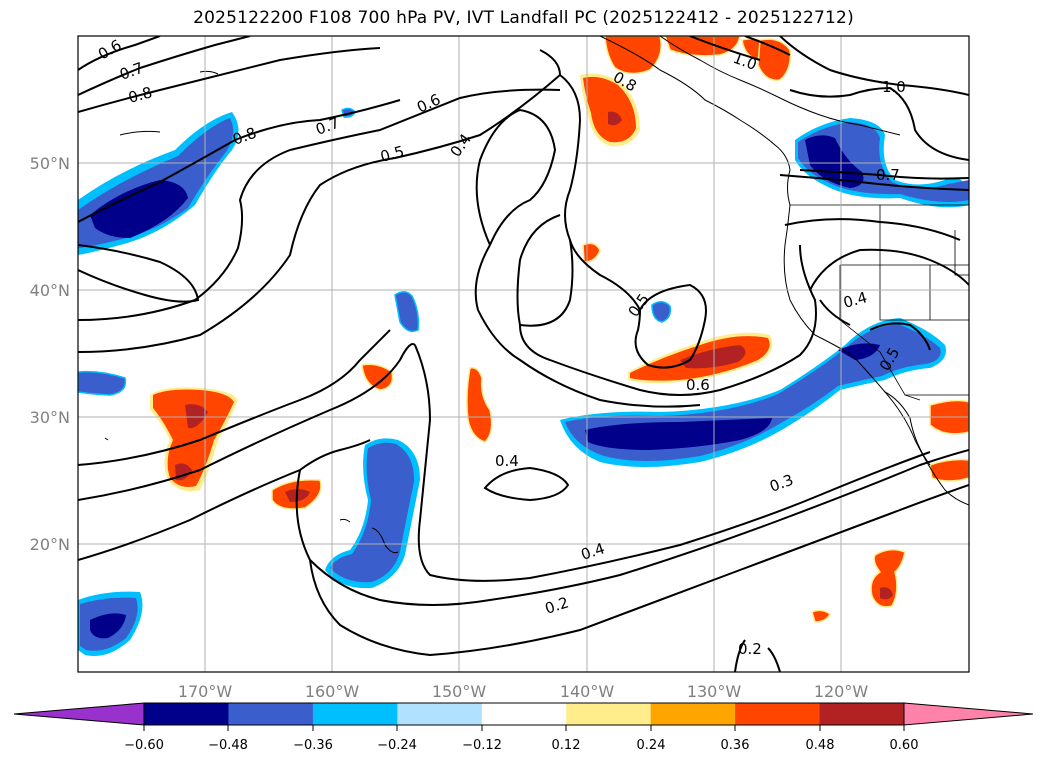 The height and width of the screenshot is (765, 1047). I want to click on contour-label: 0.7, so click(888, 175).